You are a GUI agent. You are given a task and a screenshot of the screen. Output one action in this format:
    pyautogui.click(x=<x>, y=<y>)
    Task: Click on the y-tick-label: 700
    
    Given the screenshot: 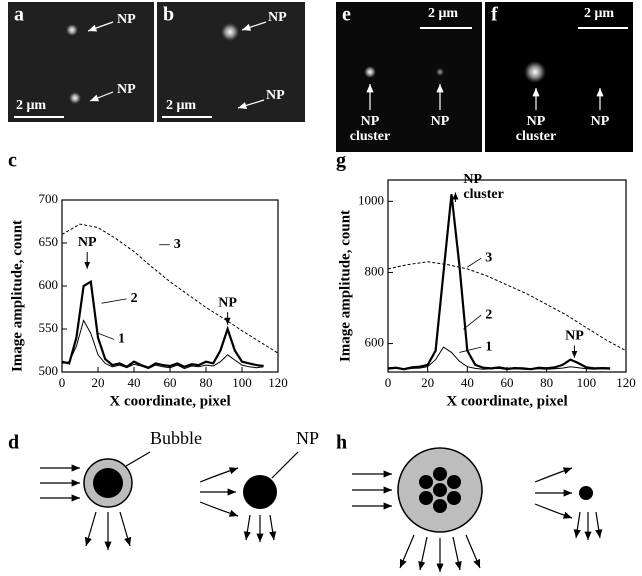 What is the action you would take?
    pyautogui.click(x=49, y=198)
    